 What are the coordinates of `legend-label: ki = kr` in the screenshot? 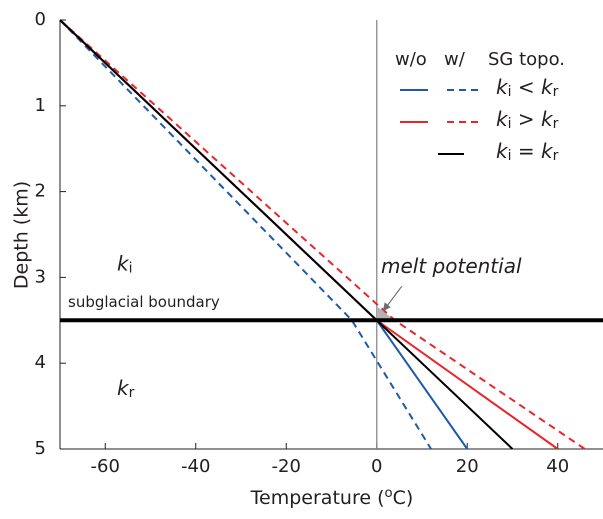 It's located at (527, 152).